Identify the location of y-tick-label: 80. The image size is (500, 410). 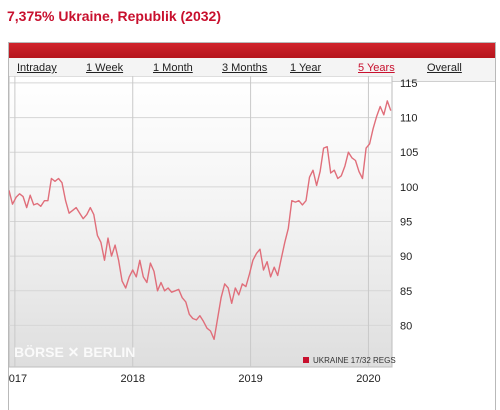
(406, 326).